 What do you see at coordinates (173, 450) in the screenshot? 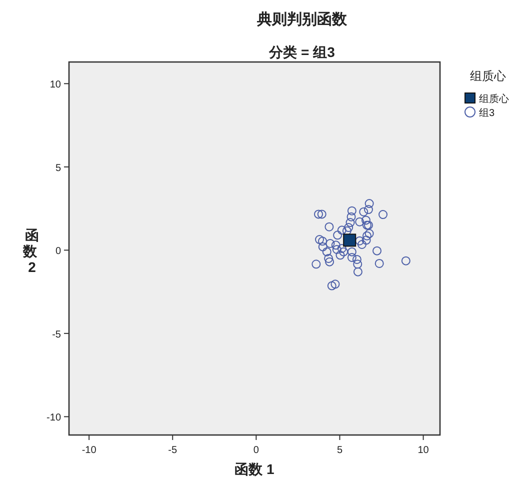
I see `x-tick-label: -5` at bounding box center [173, 450].